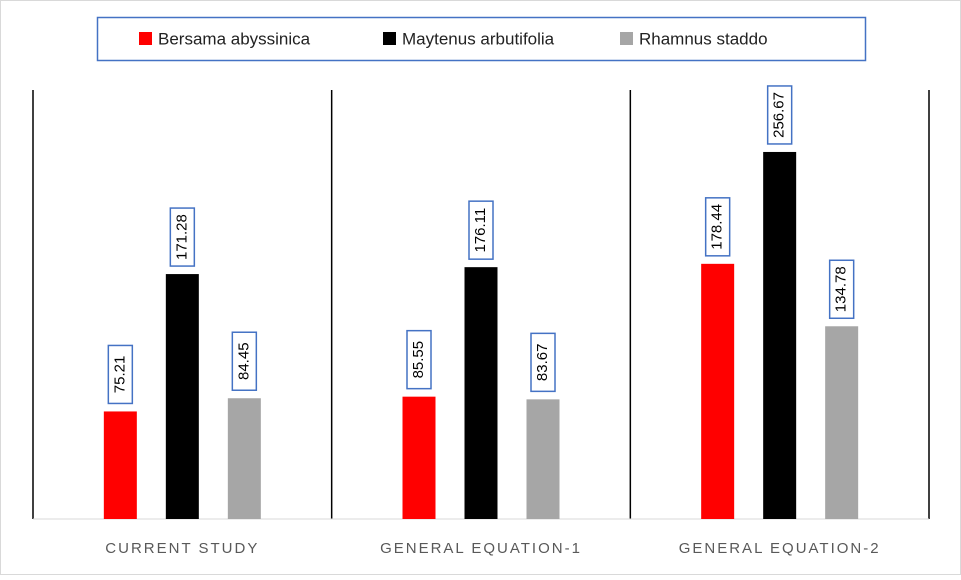 Image resolution: width=961 pixels, height=580 pixels. I want to click on legend-box, so click(481, 39).